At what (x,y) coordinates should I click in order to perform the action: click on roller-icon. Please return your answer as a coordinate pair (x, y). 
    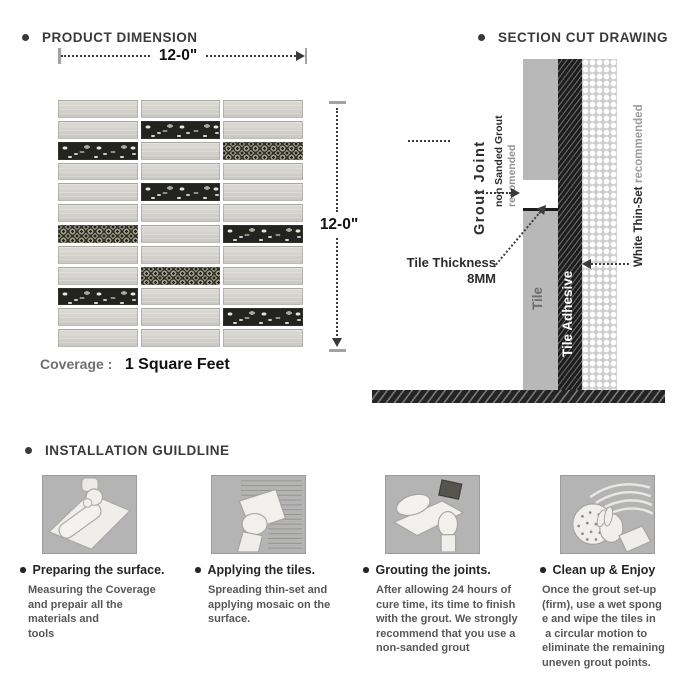
    Looking at the image, I should click on (89, 514).